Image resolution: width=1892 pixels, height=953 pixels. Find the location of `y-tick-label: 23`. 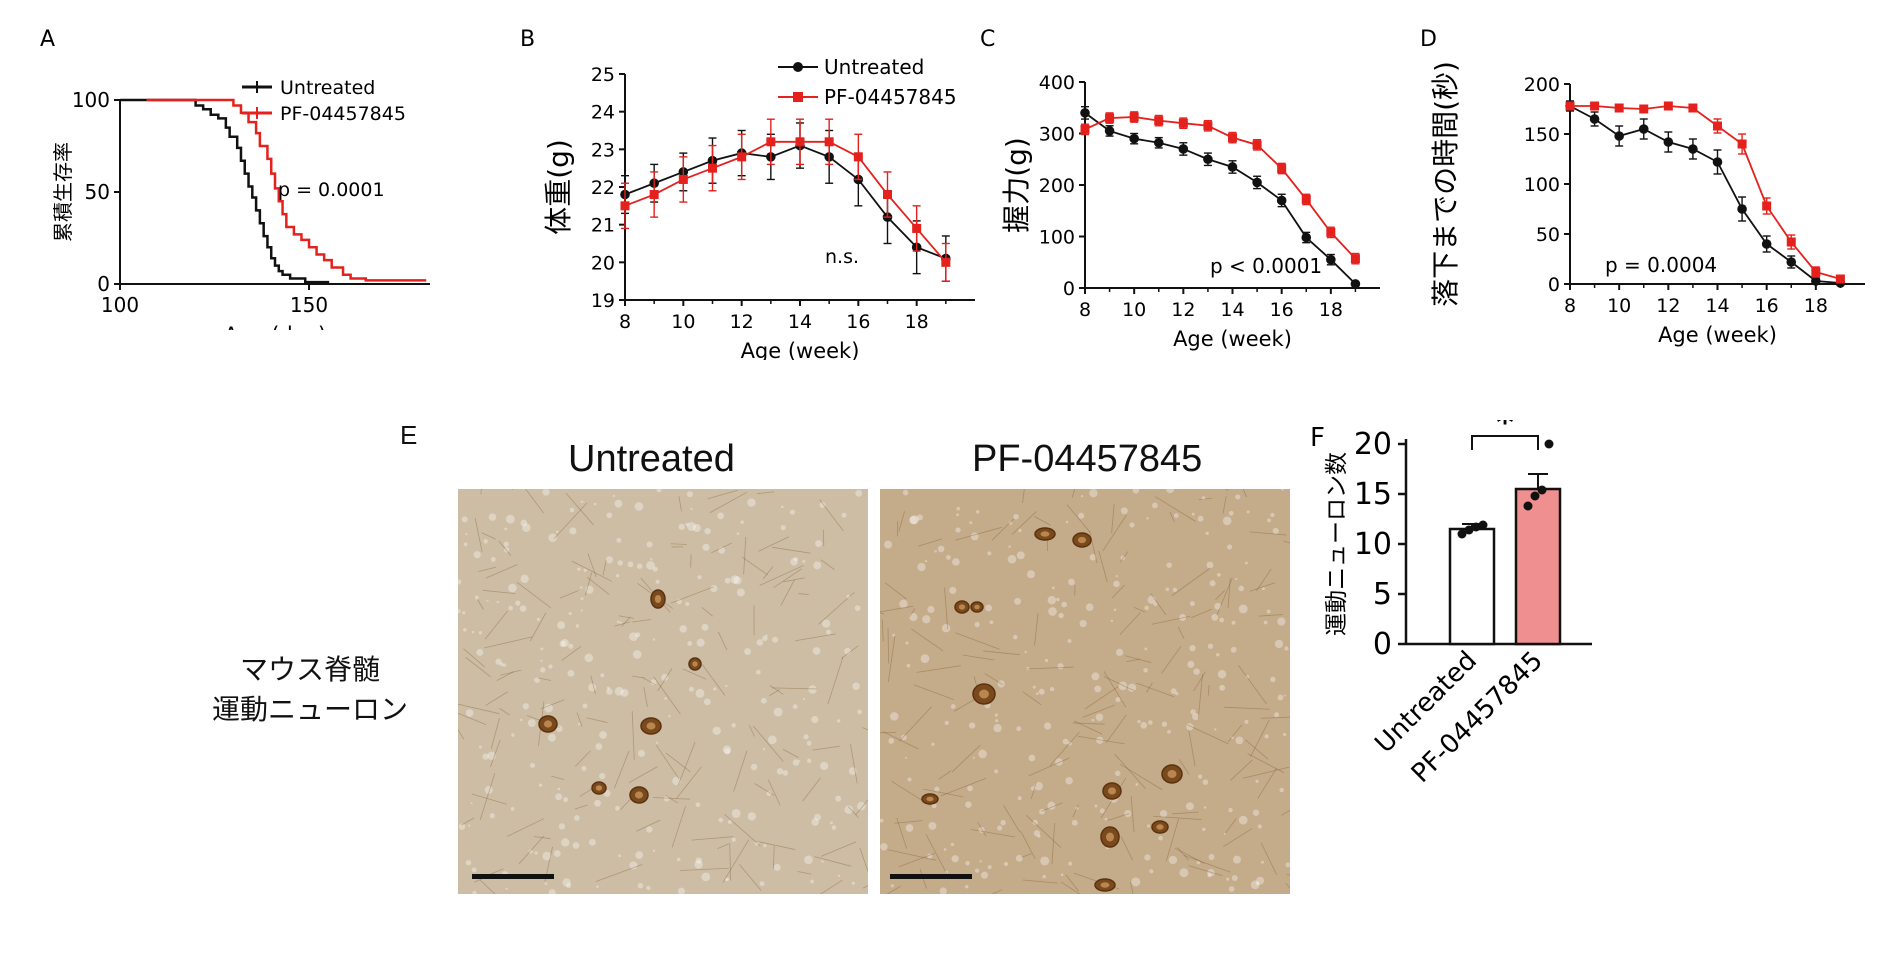

y-tick-label: 23 is located at coordinates (603, 150).